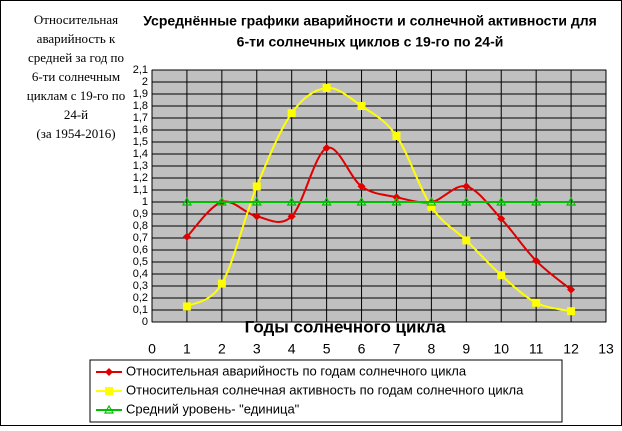 The height and width of the screenshot is (431, 622). What do you see at coordinates (187, 349) in the screenshot?
I see `x-tick-label: 1` at bounding box center [187, 349].